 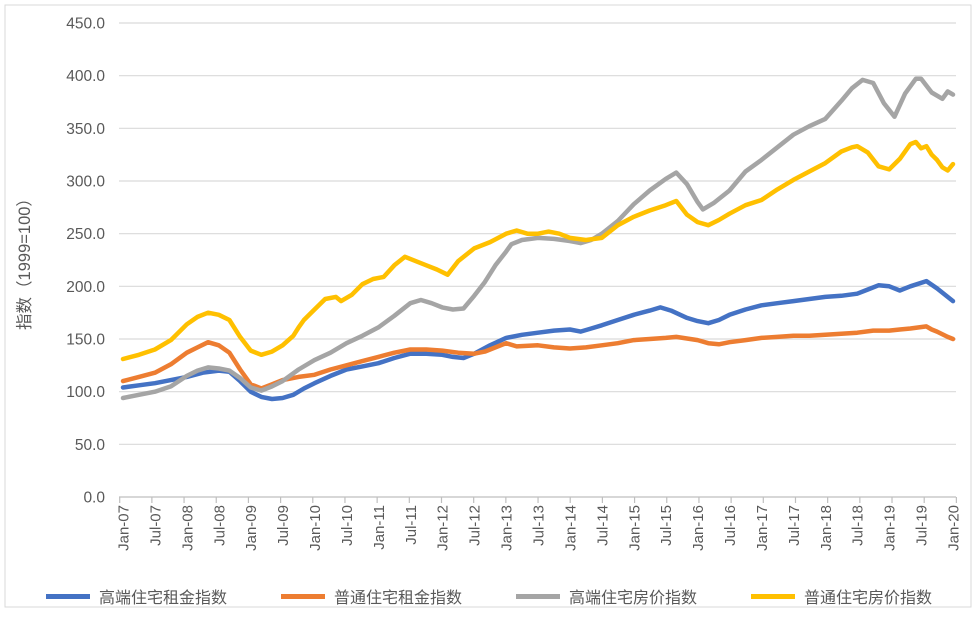 What do you see at coordinates (922, 525) in the screenshot?
I see `x-tick-label: Jul-19` at bounding box center [922, 525].